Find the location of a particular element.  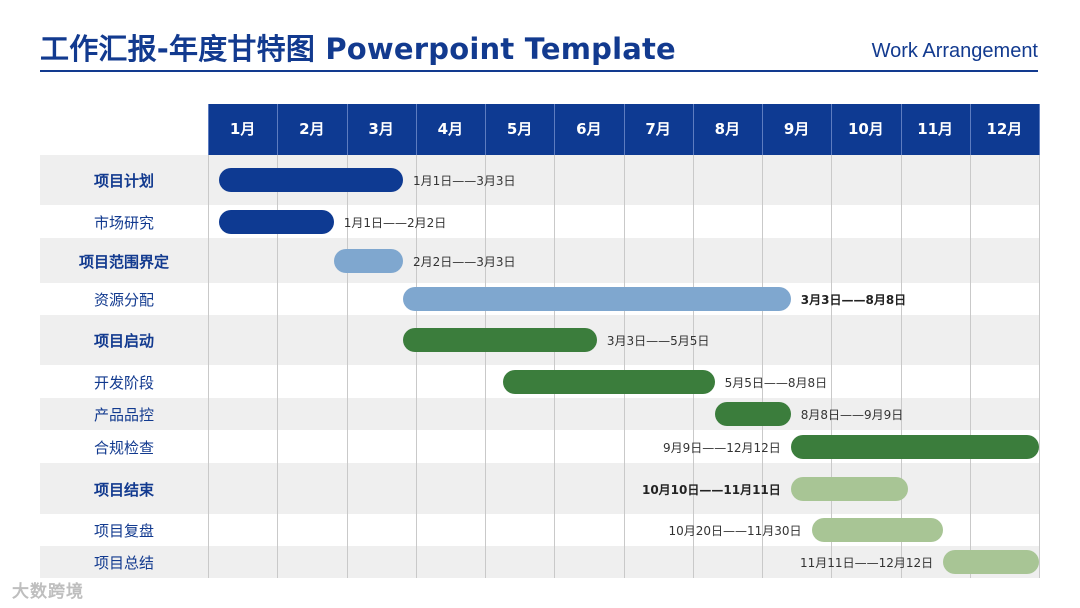

task-name: 项目启动 is located at coordinates (123, 341).